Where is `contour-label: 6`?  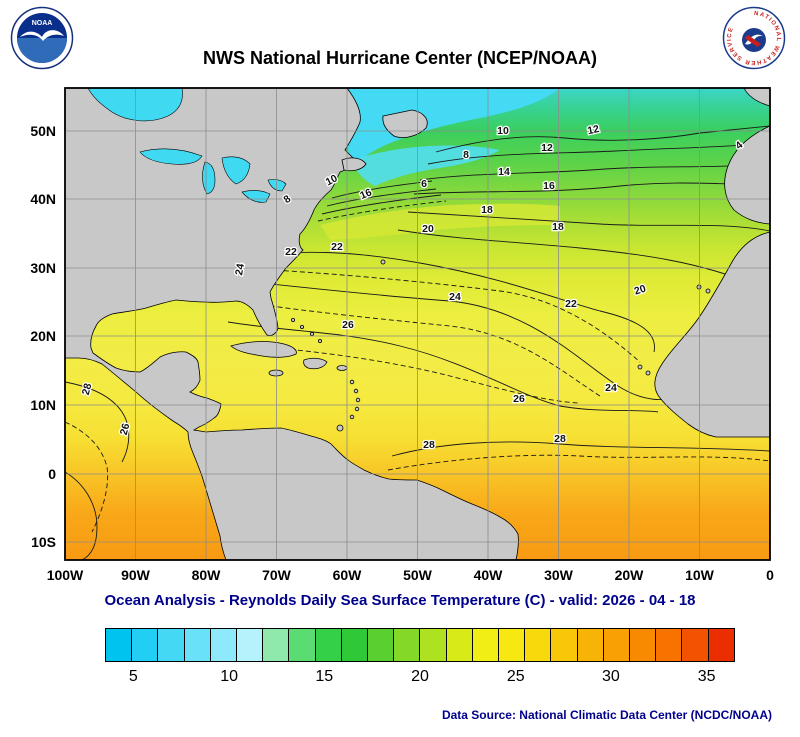
contour-label: 6 is located at coordinates (424, 184).